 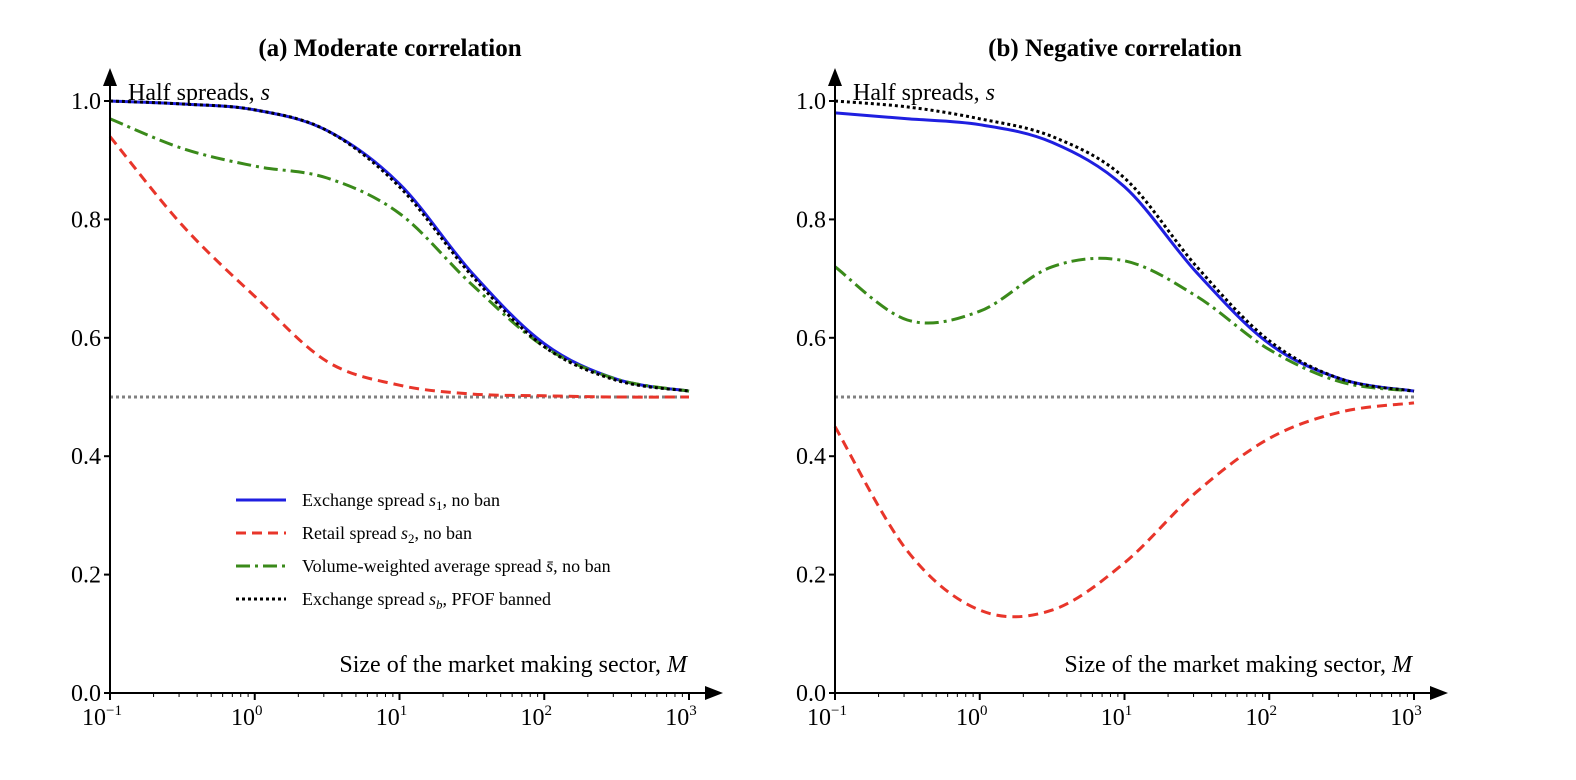 What do you see at coordinates (1115, 48) in the screenshot?
I see `chart-title: (b) Negative correlation` at bounding box center [1115, 48].